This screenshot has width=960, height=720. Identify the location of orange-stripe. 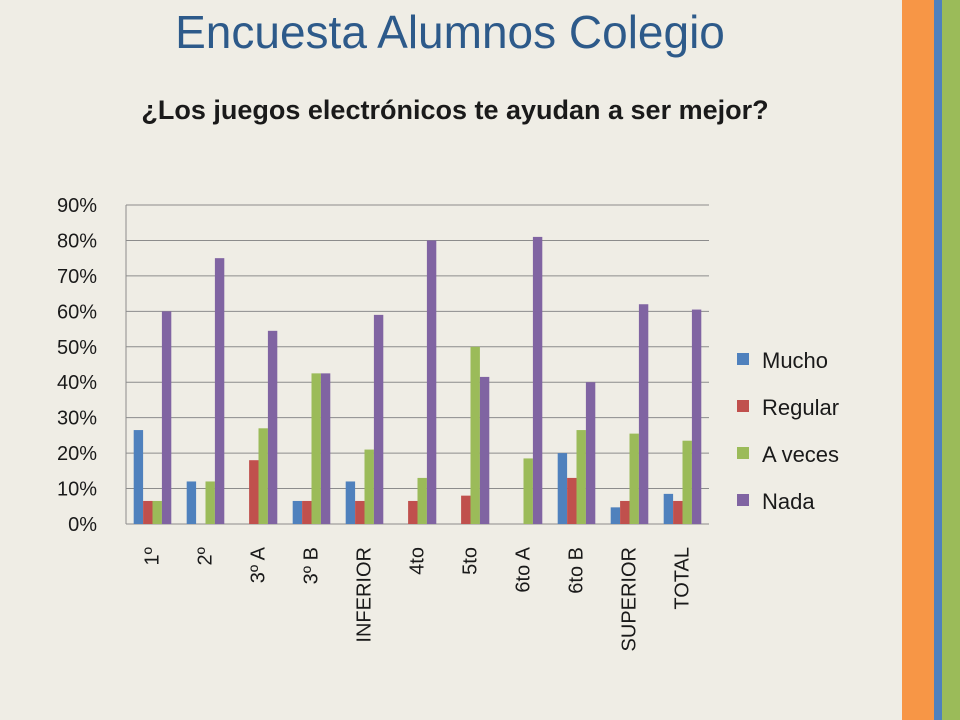
(918, 360).